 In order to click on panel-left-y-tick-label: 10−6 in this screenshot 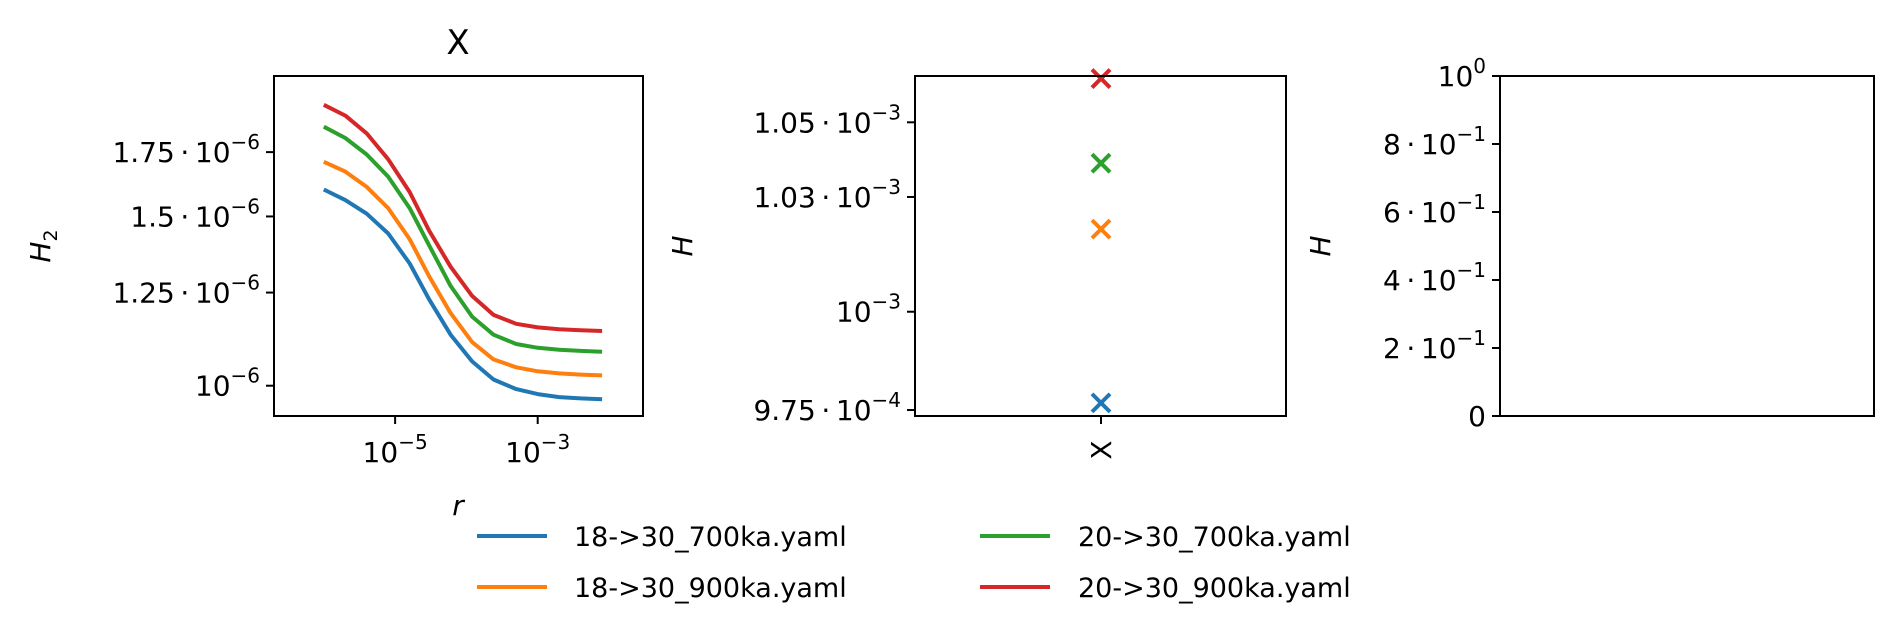, I will do `click(227, 383)`.